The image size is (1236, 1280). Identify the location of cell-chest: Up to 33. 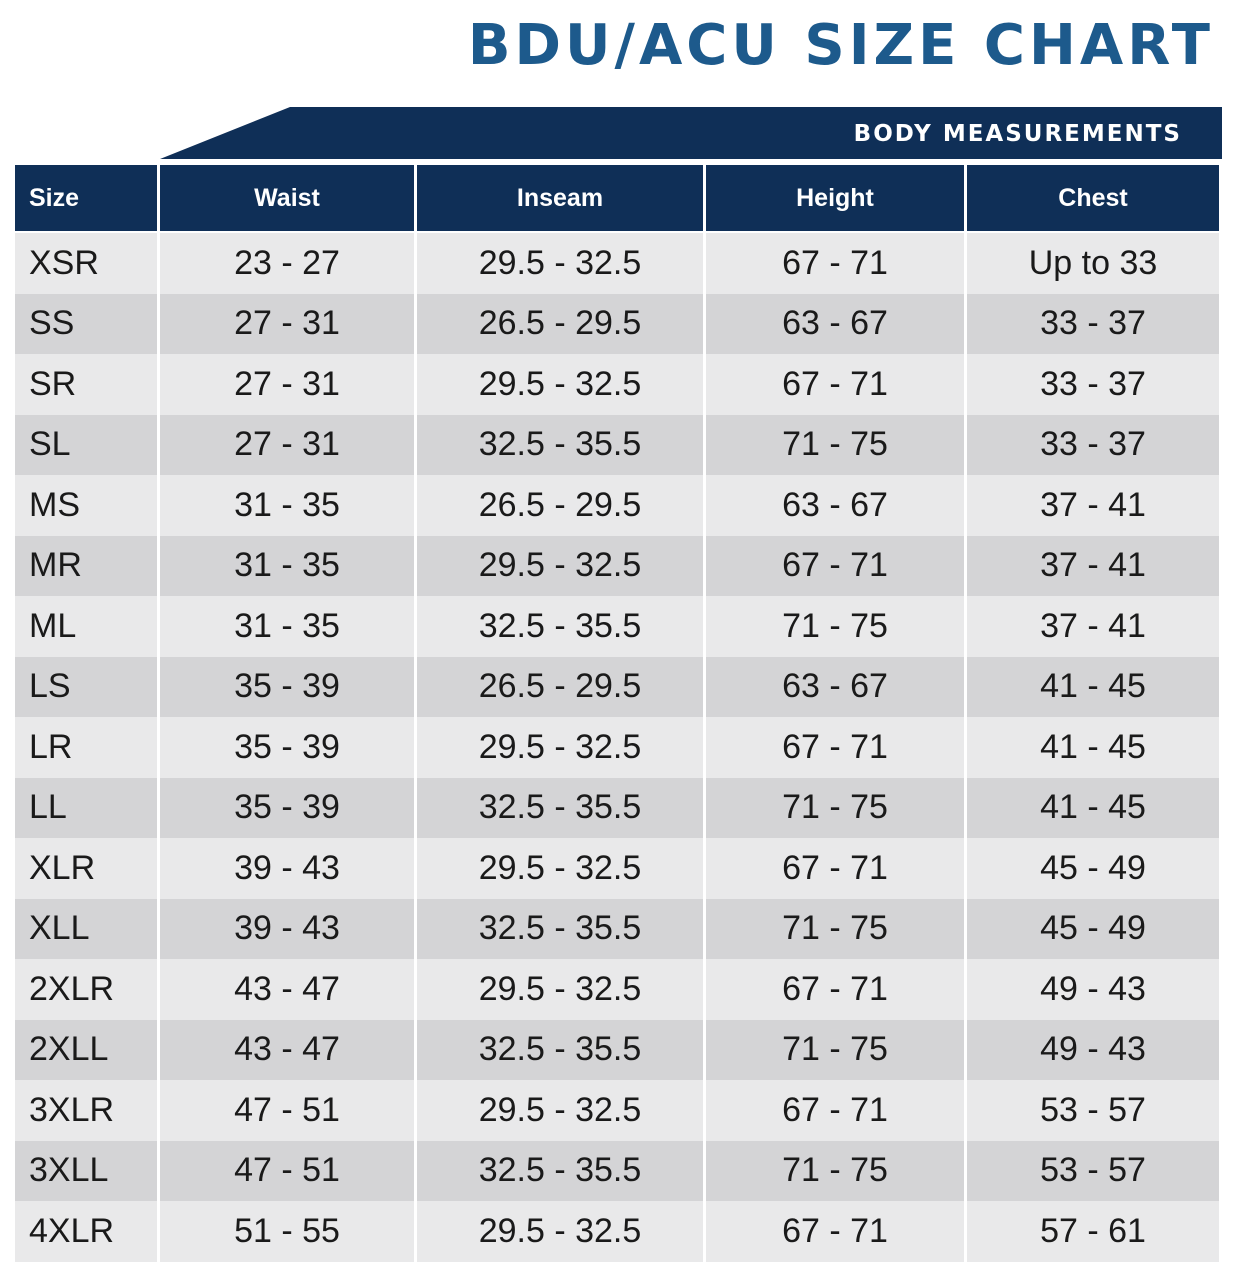
(1093, 263).